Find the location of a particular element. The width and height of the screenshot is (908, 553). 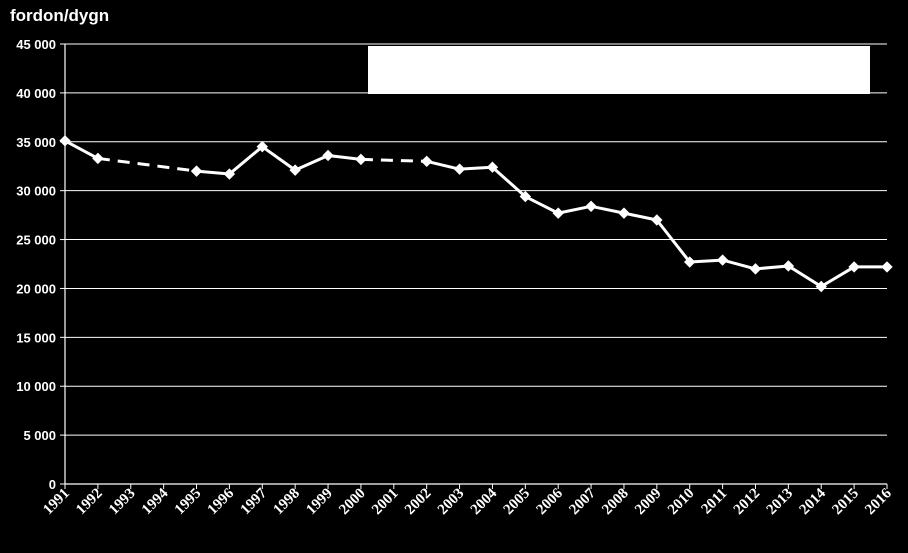

x-tick-label: 2015 is located at coordinates (845, 502).